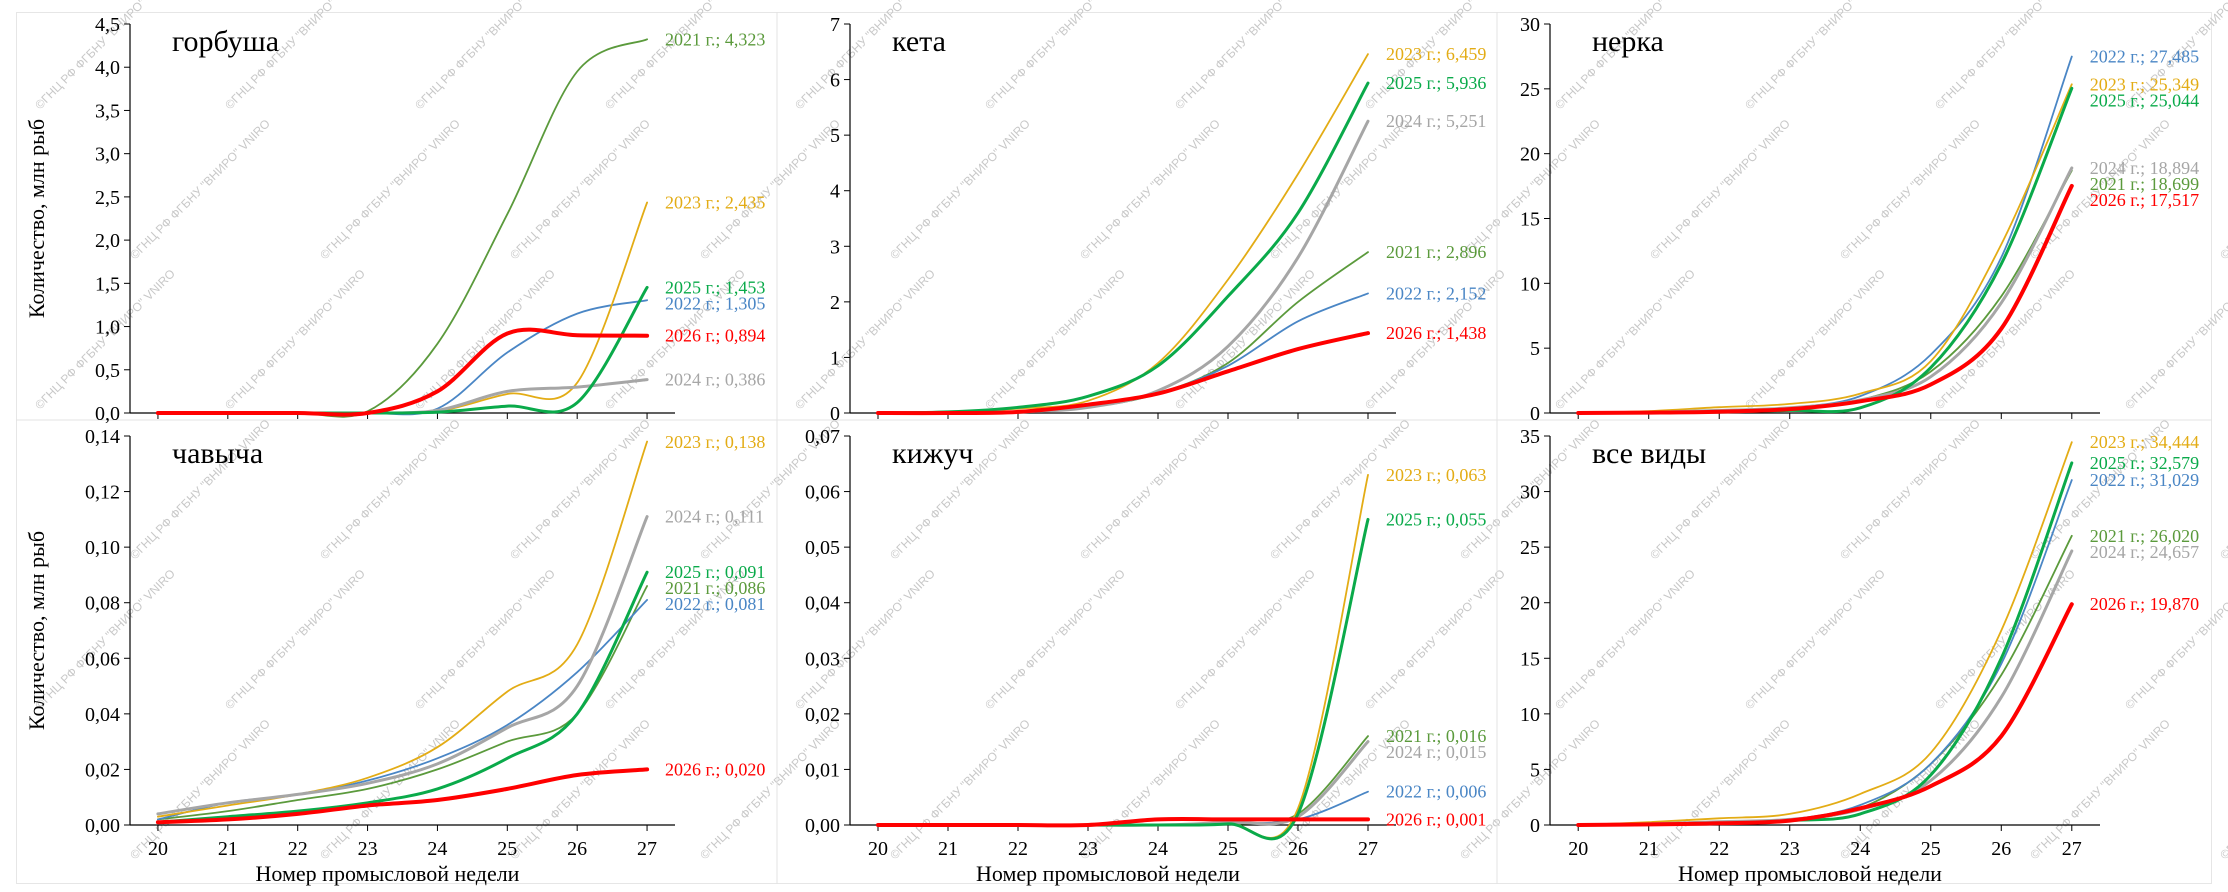 Image resolution: width=2228 pixels, height=892 pixels. Describe the element at coordinates (2144, 168) in the screenshot. I see `series-end-label-2024: 2024 г.; 18,894` at that location.